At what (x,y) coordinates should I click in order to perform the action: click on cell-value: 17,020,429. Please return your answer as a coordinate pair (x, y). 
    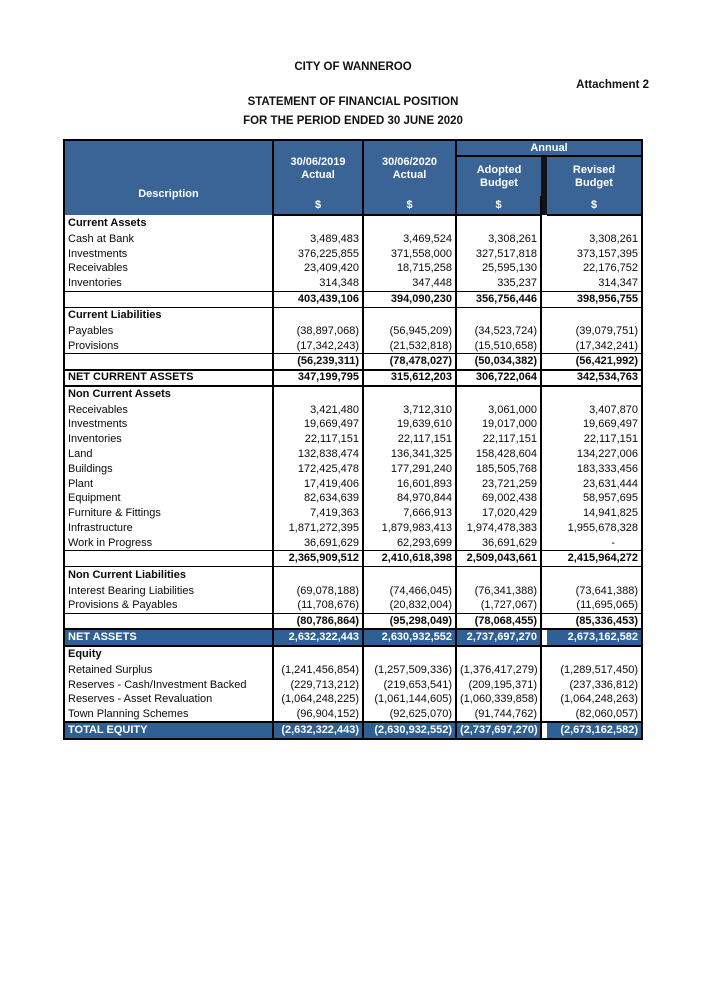
    Looking at the image, I should click on (499, 514).